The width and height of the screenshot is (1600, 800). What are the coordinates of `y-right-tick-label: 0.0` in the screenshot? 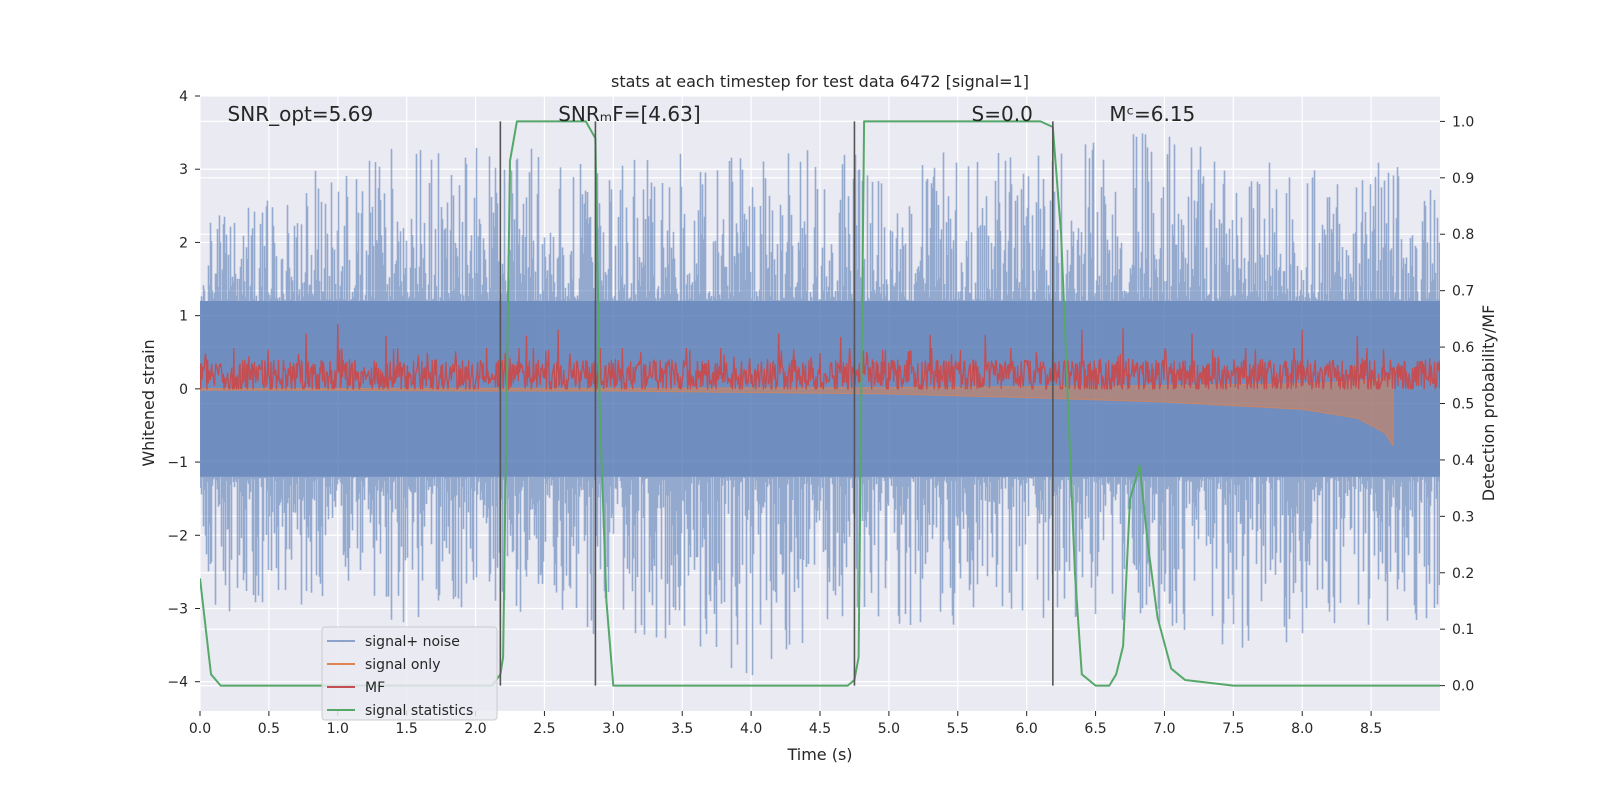 It's located at (1463, 687).